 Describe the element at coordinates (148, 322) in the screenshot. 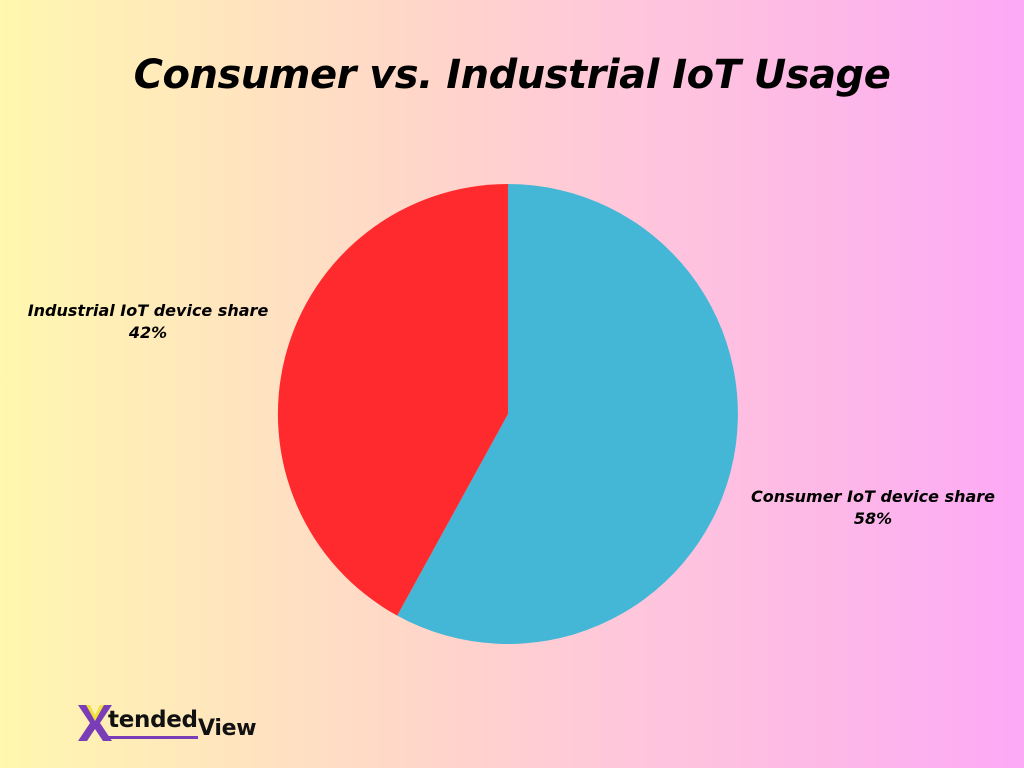

I see `label-industrial: Industrial IoT device share 42%` at that location.